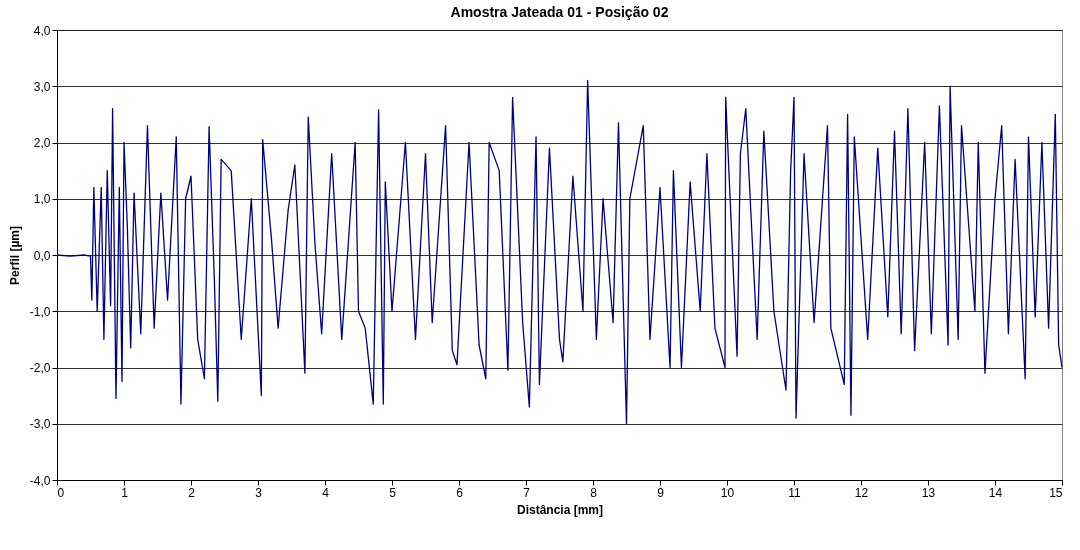 The height and width of the screenshot is (550, 1080). What do you see at coordinates (259, 492) in the screenshot?
I see `x-tick-label: 3` at bounding box center [259, 492].